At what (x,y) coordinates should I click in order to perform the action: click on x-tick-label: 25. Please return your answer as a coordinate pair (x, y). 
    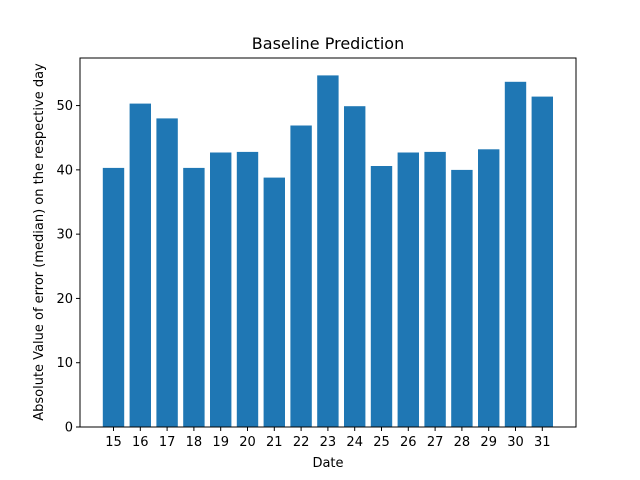
    Looking at the image, I should click on (381, 442).